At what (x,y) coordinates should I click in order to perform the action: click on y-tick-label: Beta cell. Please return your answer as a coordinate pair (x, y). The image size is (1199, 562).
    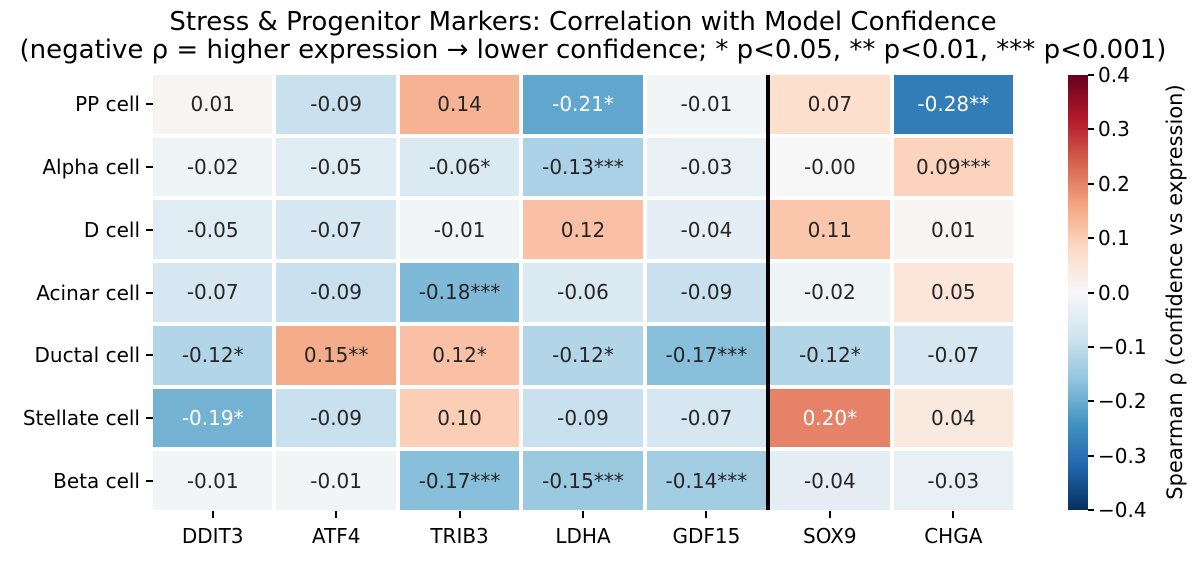
    Looking at the image, I should click on (96, 480).